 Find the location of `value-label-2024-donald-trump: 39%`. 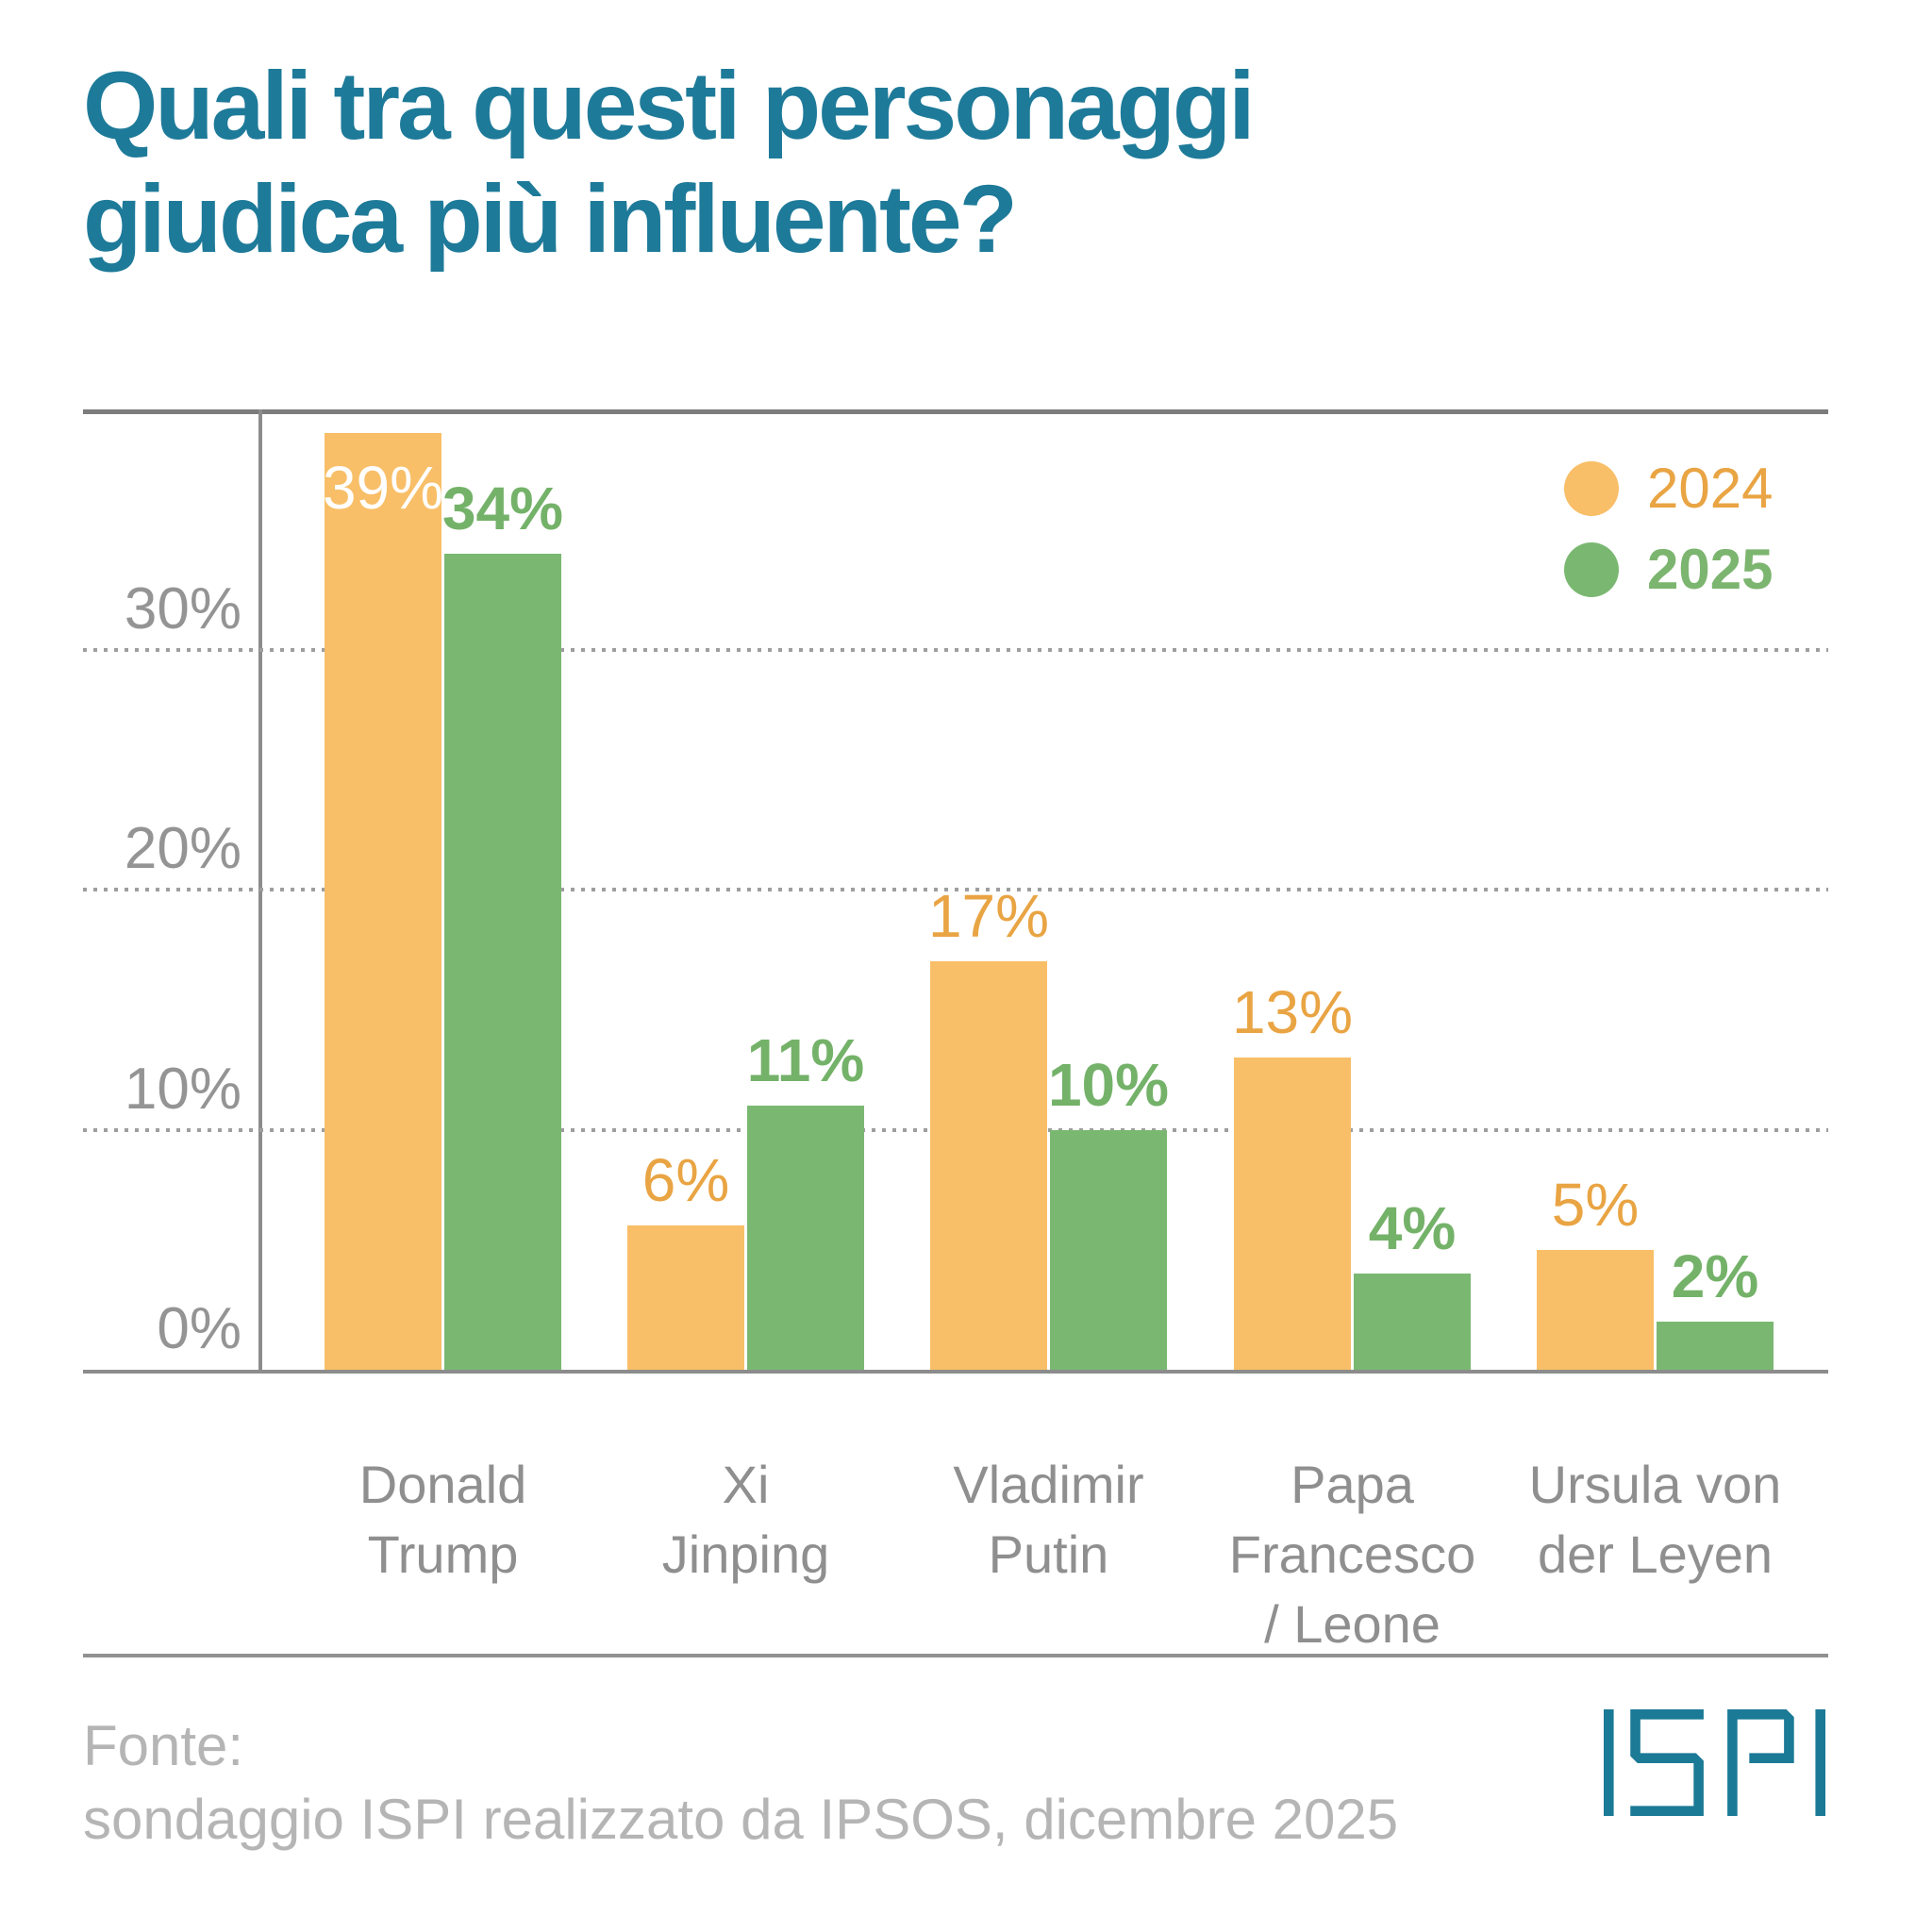

value-label-2024-donald-trump: 39% is located at coordinates (383, 489).